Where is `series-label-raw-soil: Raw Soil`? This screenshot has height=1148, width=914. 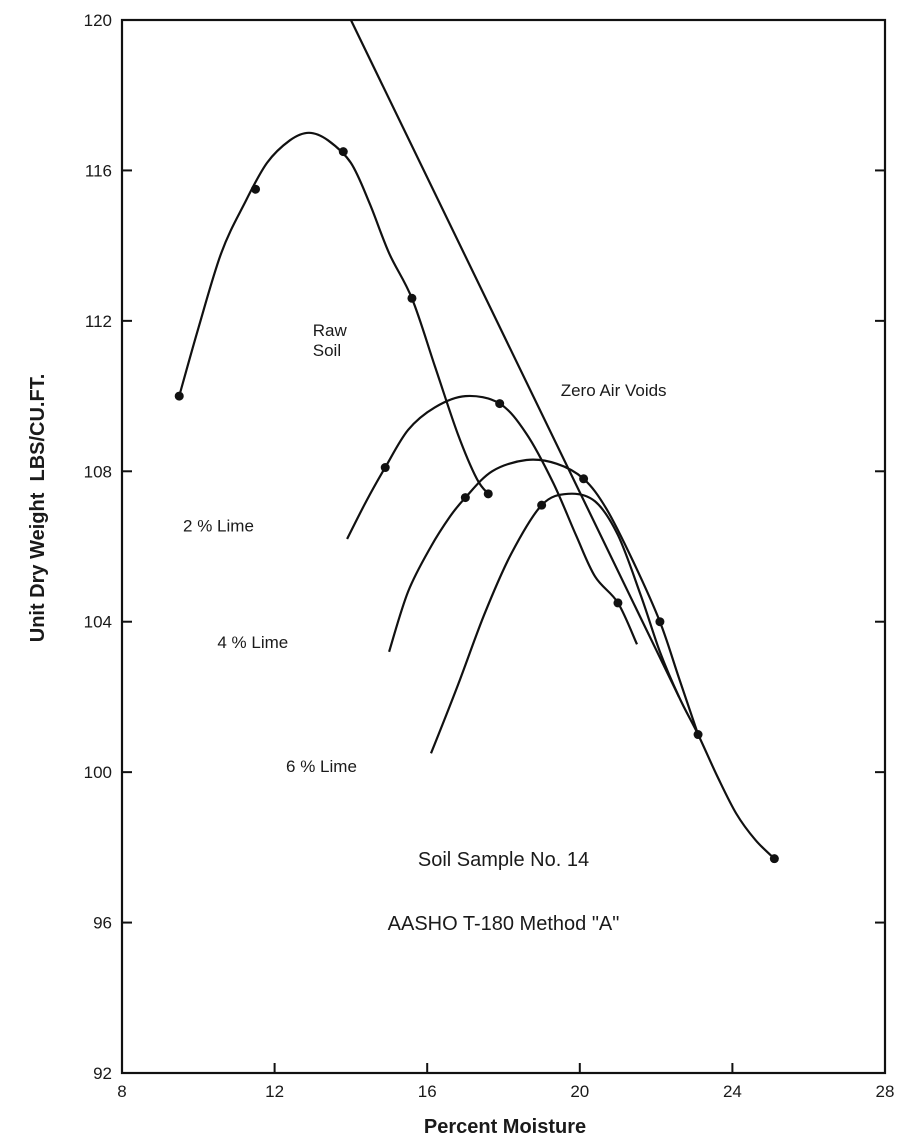
series-label-raw-soil: Raw Soil is located at coordinates (330, 340).